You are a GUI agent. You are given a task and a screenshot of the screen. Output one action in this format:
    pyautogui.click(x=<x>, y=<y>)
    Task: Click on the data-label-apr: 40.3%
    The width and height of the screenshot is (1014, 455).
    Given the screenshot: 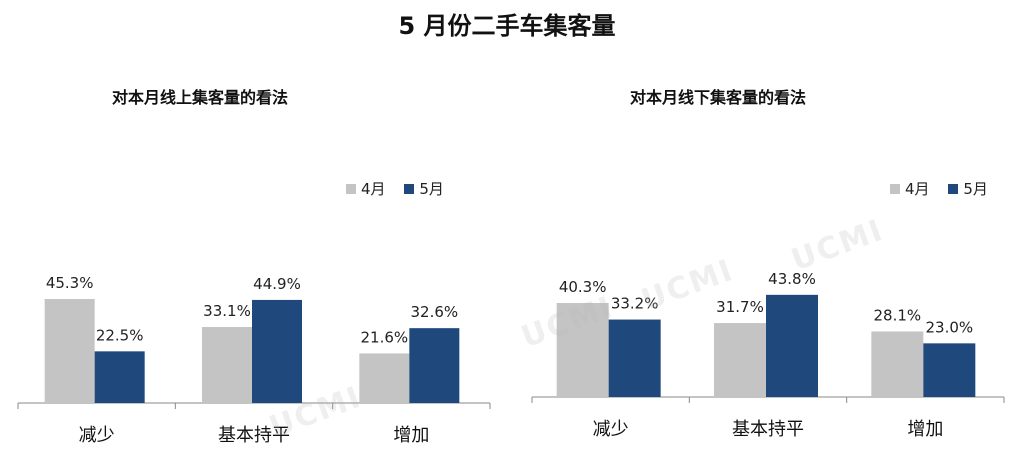 What is the action you would take?
    pyautogui.click(x=583, y=287)
    